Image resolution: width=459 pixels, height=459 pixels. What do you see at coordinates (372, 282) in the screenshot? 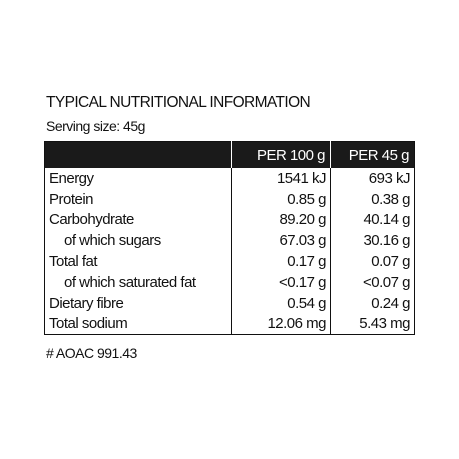
I see `nutrient-value: <0.07 g` at bounding box center [372, 282].